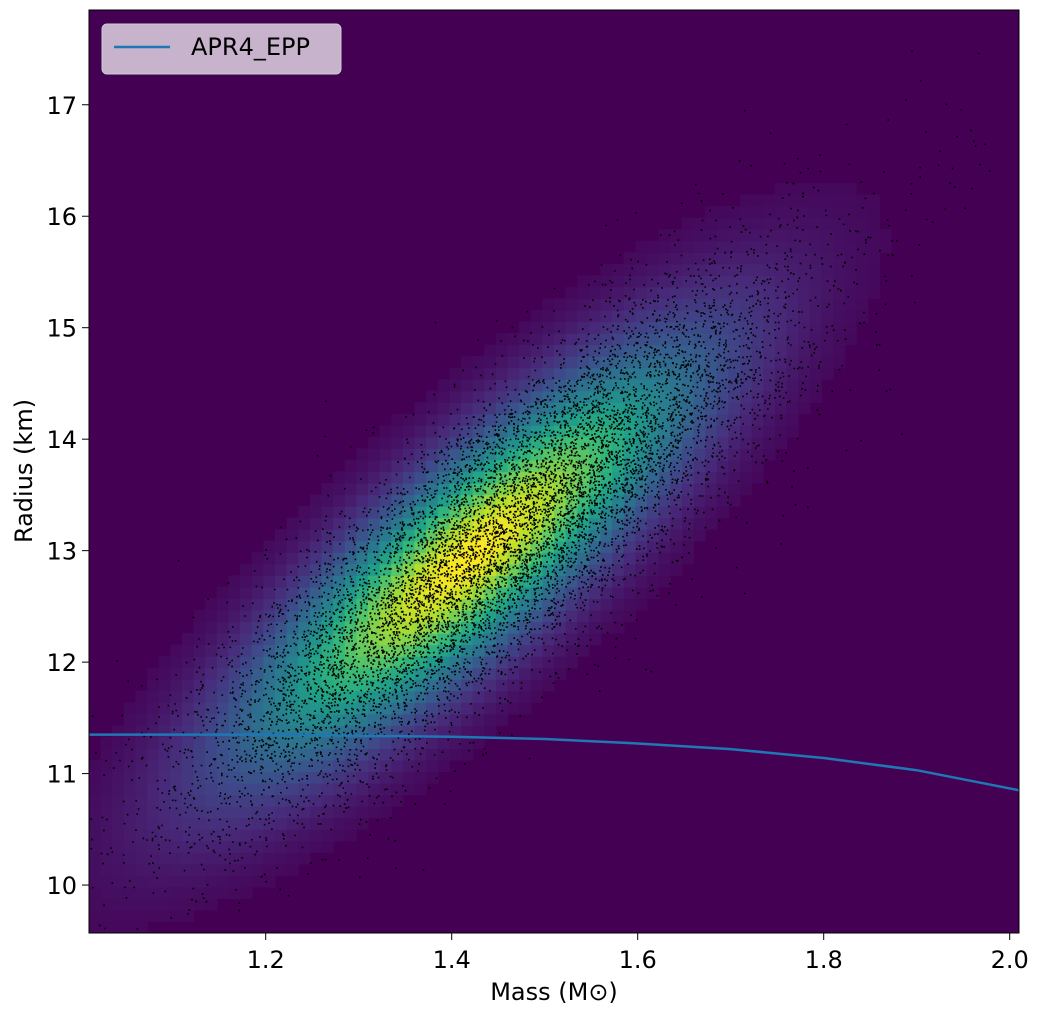 This screenshot has width=1041, height=1016. Describe the element at coordinates (452, 960) in the screenshot. I see `x-tick-label: 1.4` at that location.